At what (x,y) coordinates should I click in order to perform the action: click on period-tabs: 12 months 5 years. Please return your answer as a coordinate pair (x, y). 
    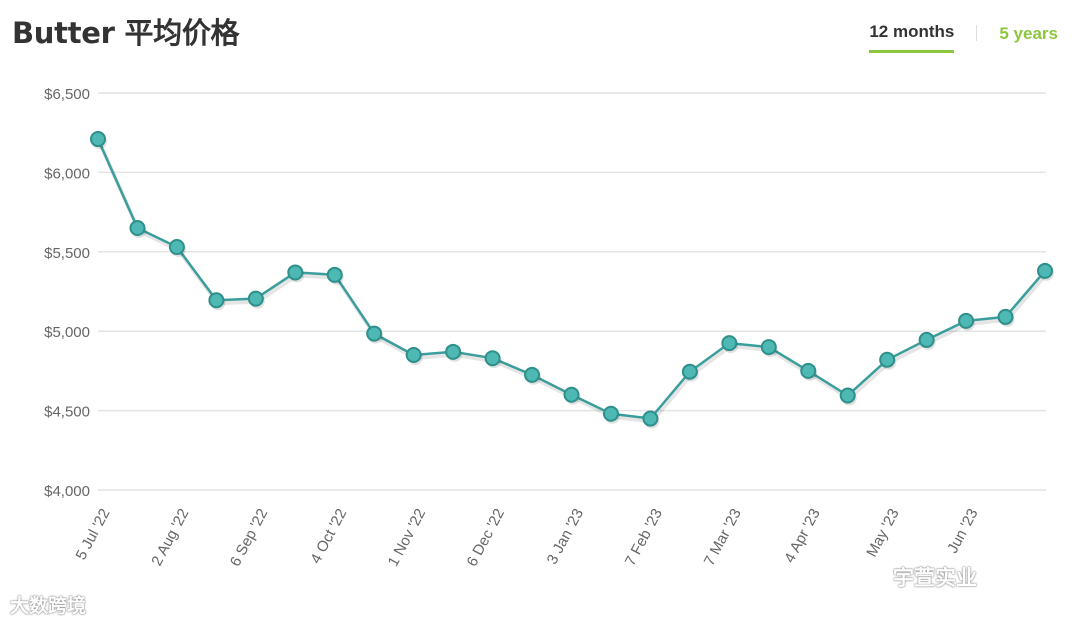
    Looking at the image, I should click on (963, 37).